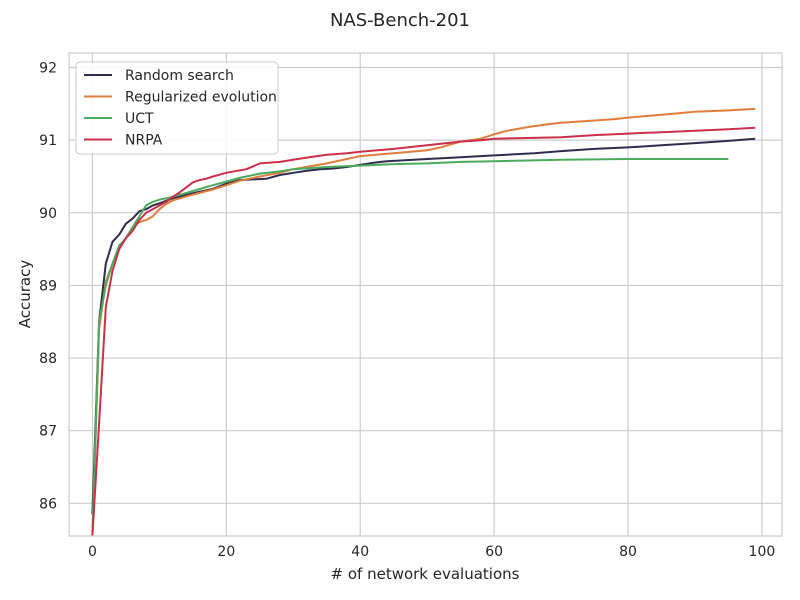 The width and height of the screenshot is (800, 600). Describe the element at coordinates (48, 359) in the screenshot. I see `y-tick-label: 88` at that location.